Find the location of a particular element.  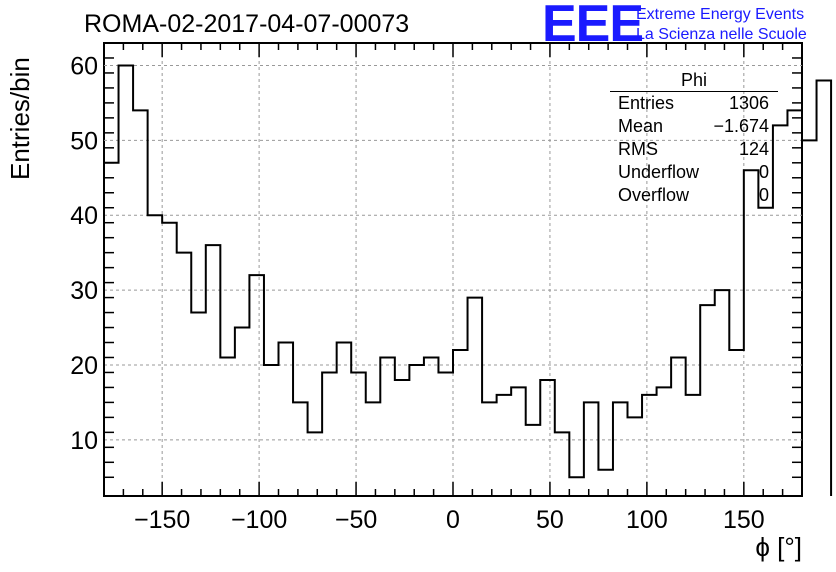

stats-value: 124 is located at coordinates (753, 149).